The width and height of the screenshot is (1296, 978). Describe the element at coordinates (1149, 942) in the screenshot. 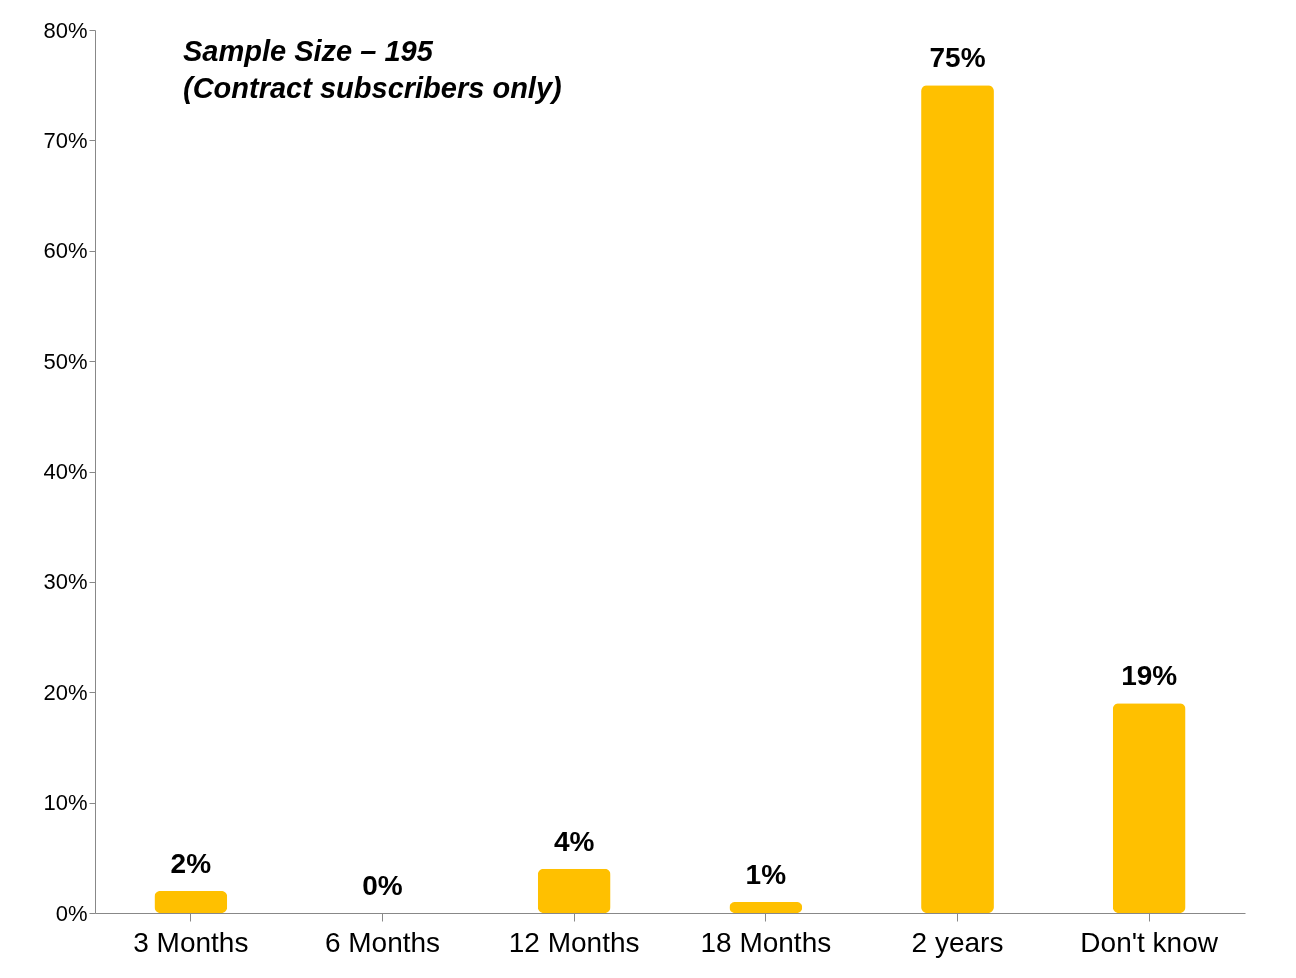

I see `x-tick-label: Don't know` at that location.